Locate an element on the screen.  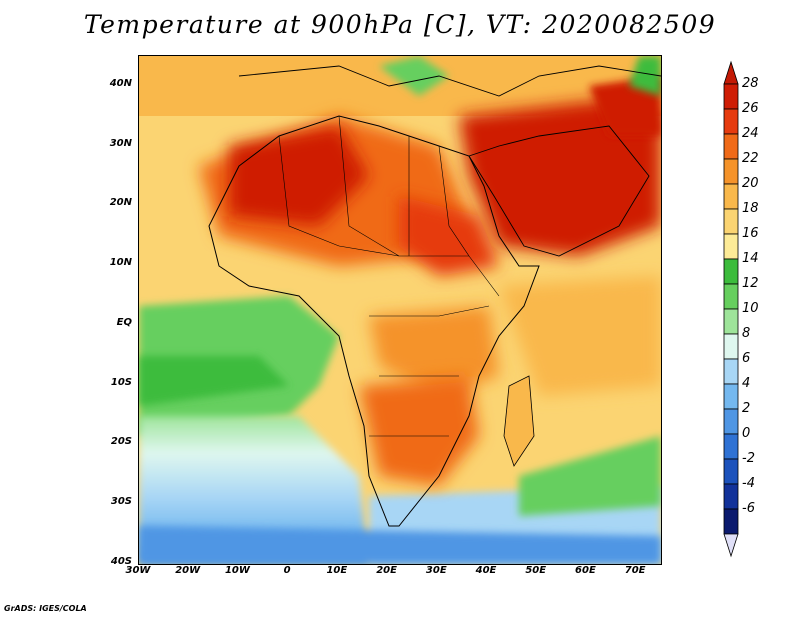
lat-label: 40S is located at coordinates (121, 561).